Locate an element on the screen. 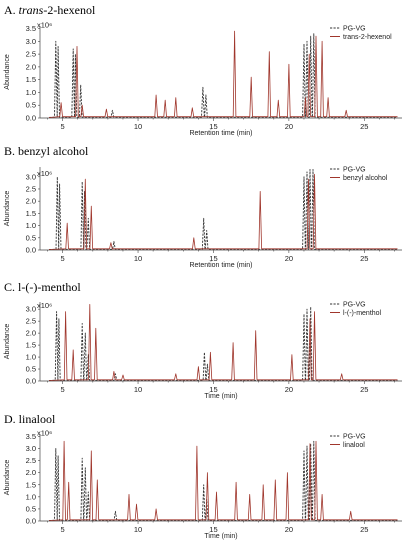  panel-title: C. l-(-)-menthol is located at coordinates (42, 287).